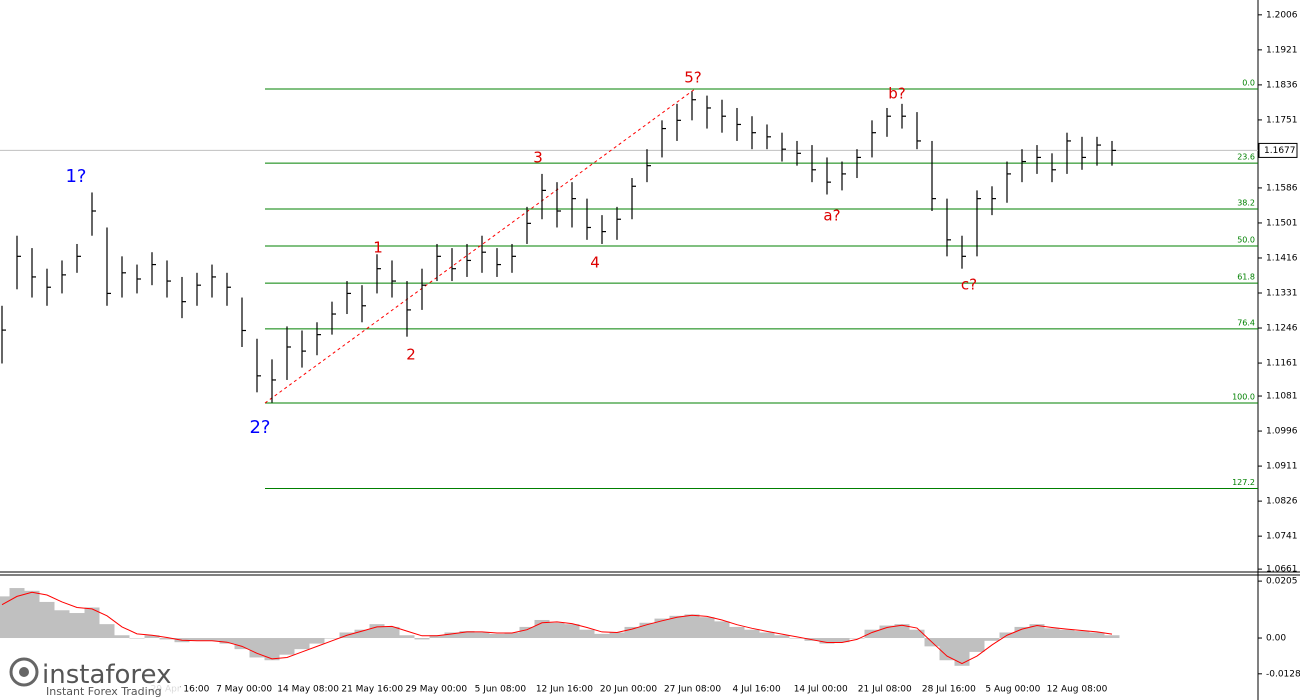 This screenshot has width=1300, height=700. Describe the element at coordinates (538, 158) in the screenshot. I see `wave-label: 3` at that location.